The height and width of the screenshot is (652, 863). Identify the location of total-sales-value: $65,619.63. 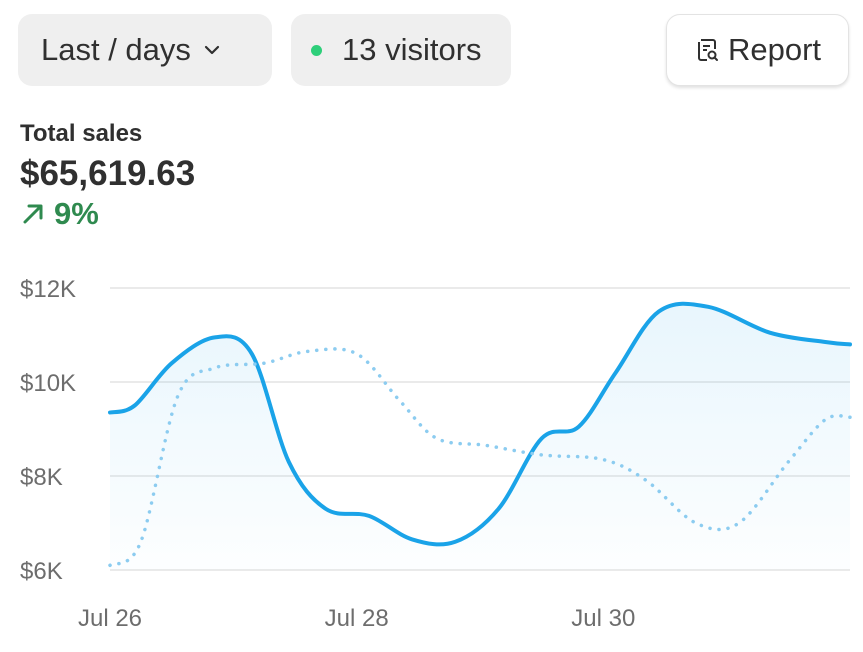
(108, 173).